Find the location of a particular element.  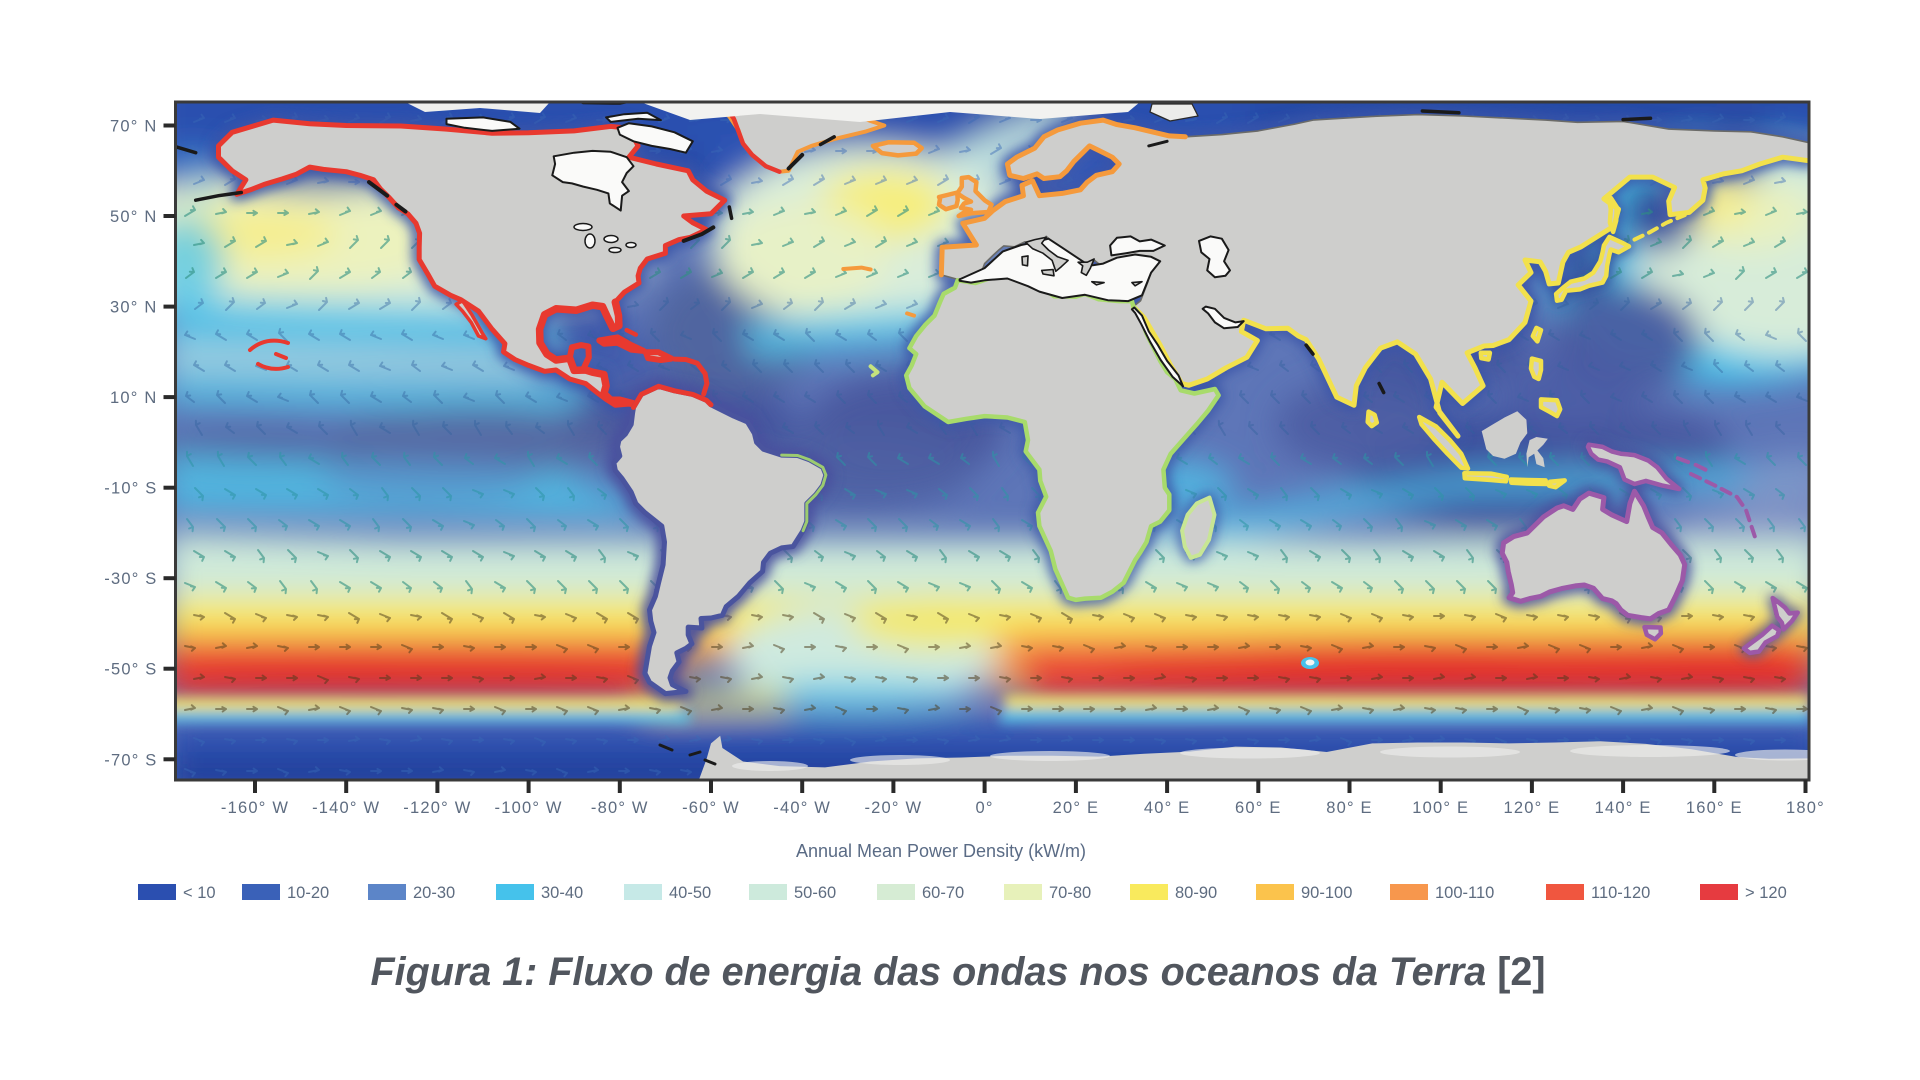

svg-text: 80-90 is located at coordinates (1196, 893).